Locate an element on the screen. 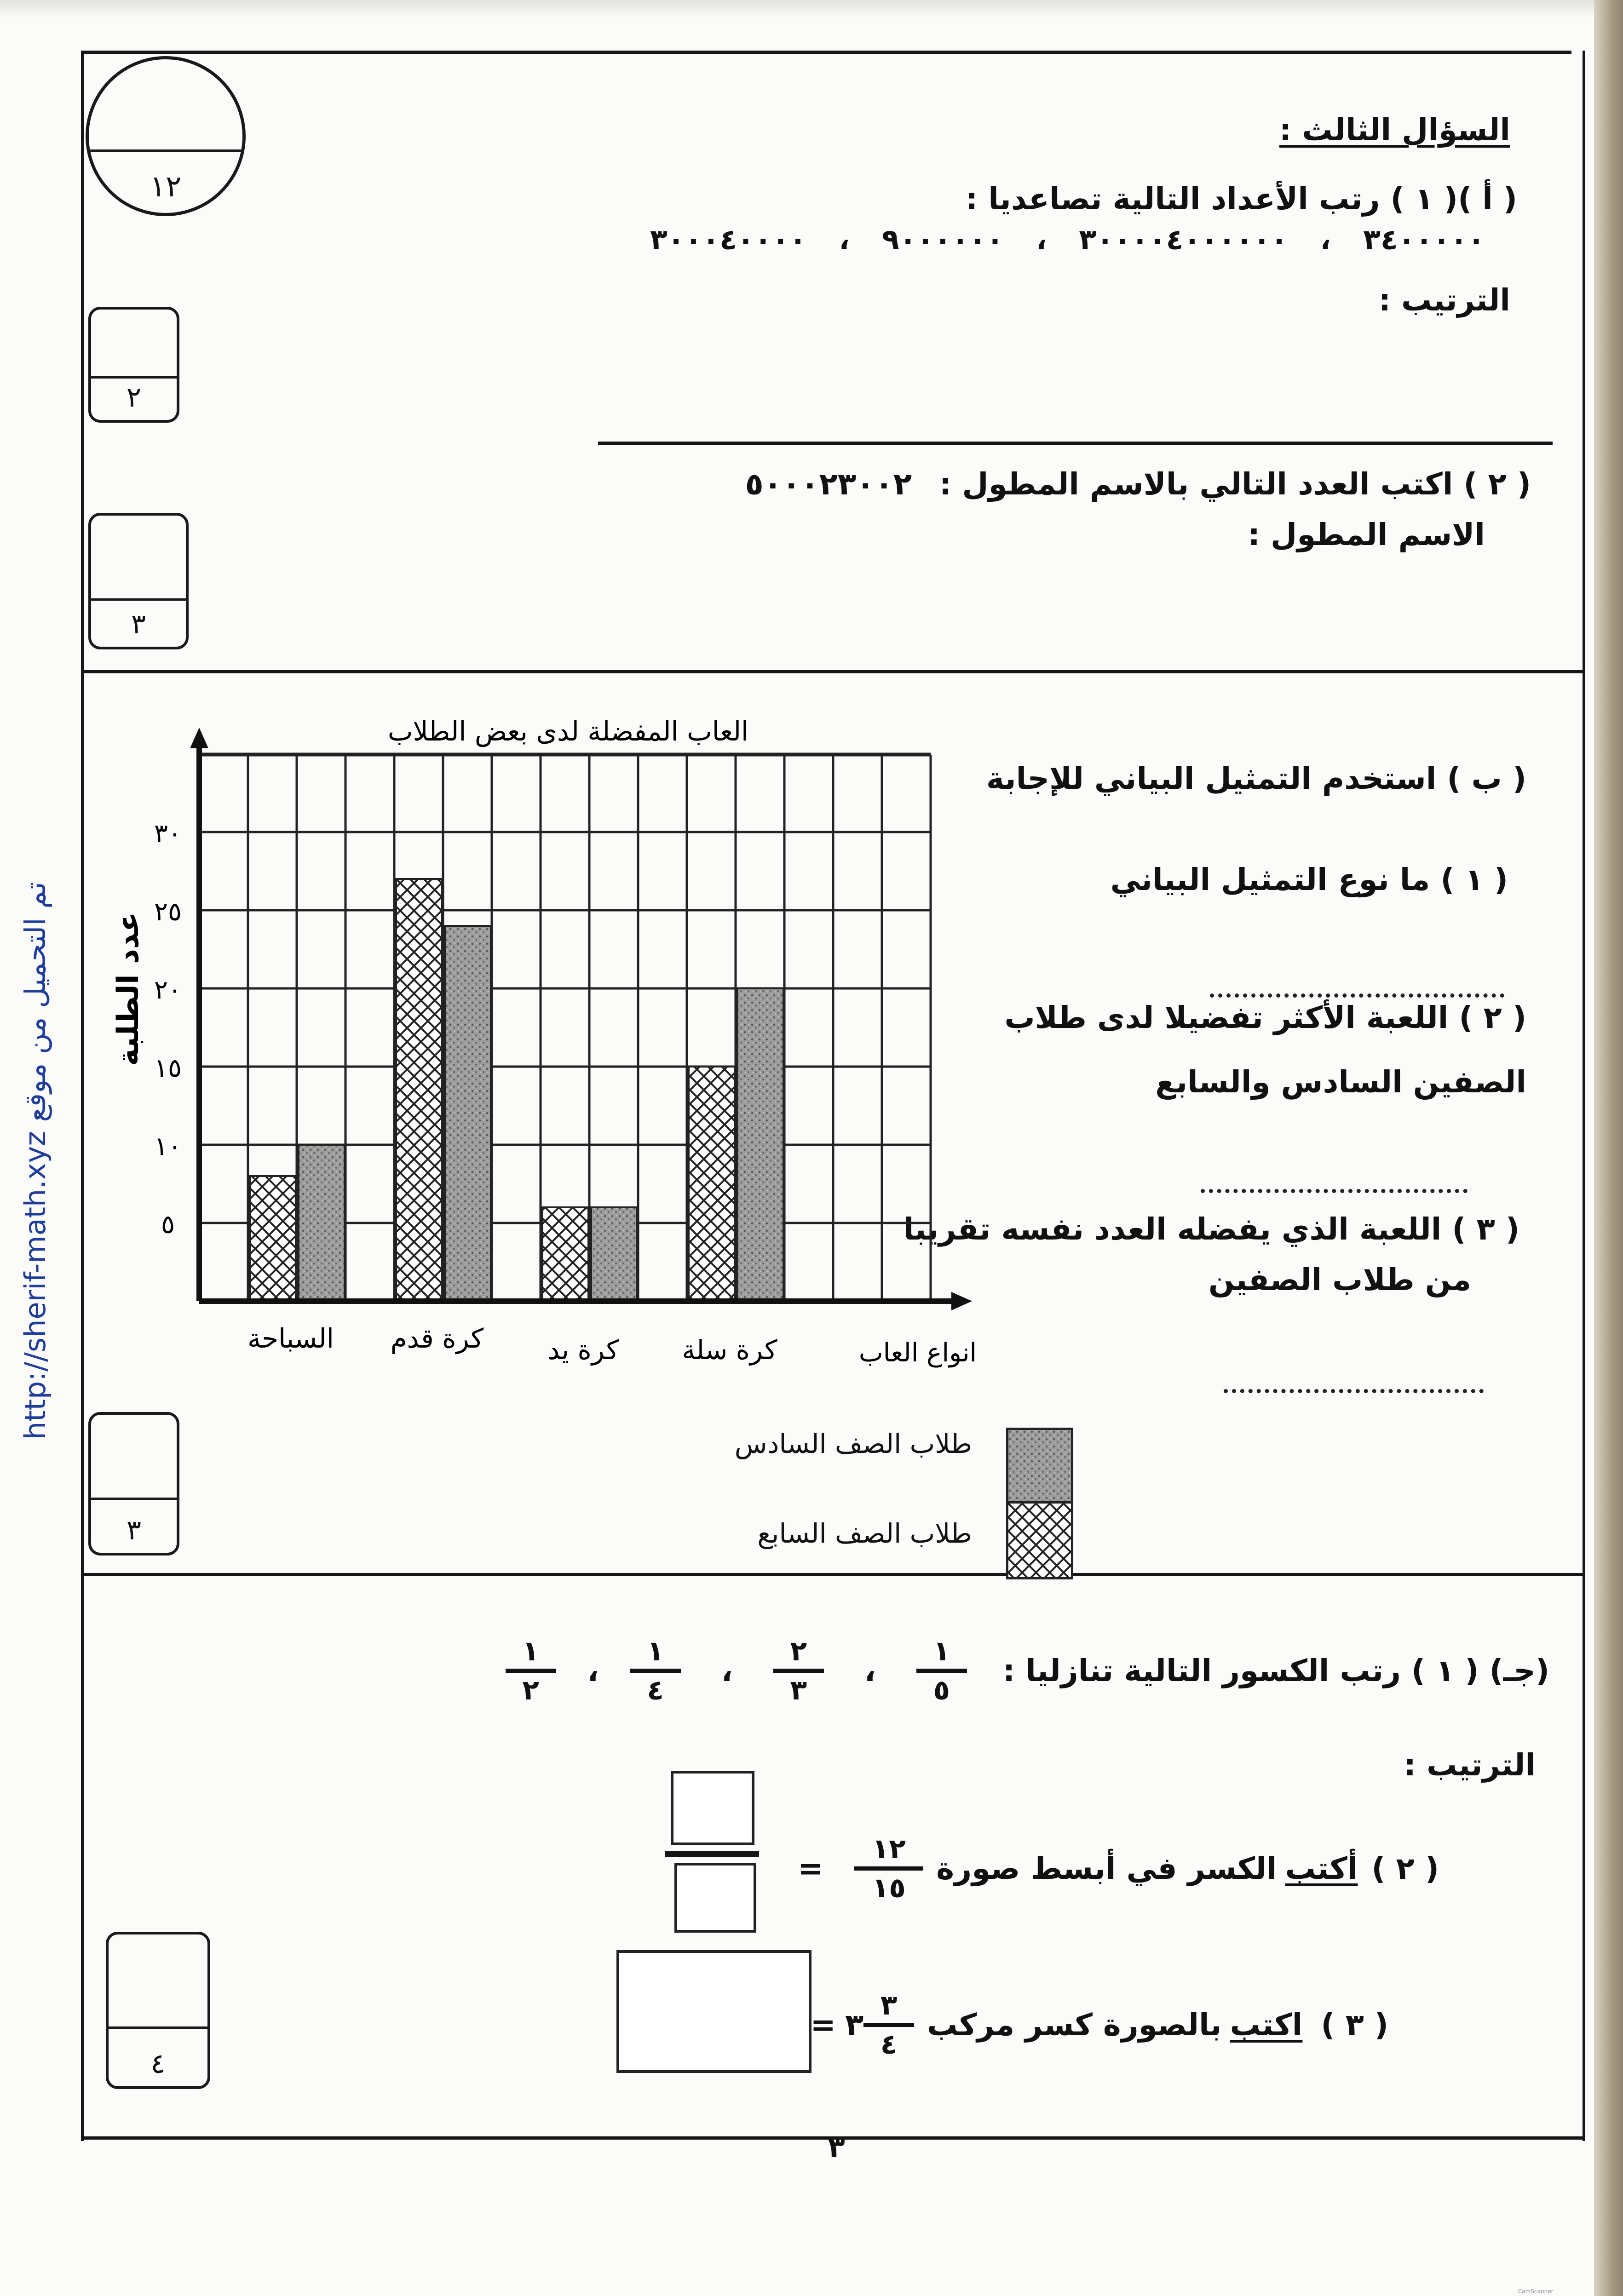 Image resolution: width=1623 pixels, height=2296 pixels. score-box-a1: ٢ is located at coordinates (133, 365).